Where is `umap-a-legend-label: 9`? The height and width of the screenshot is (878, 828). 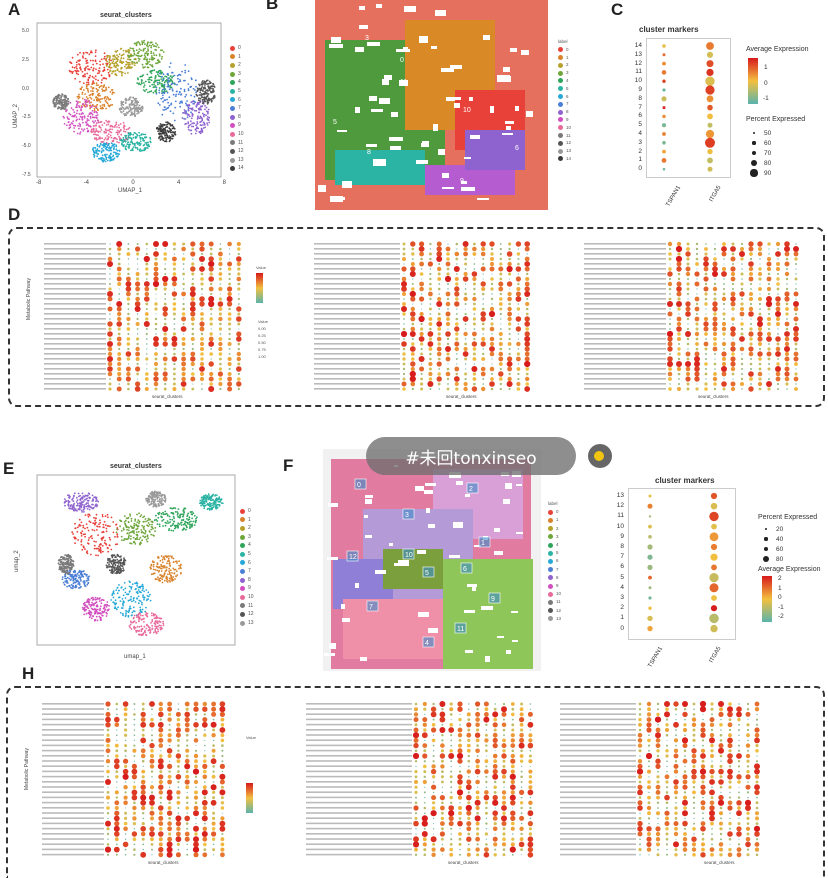
umap-a-legend-label: 9 is located at coordinates (239, 125).